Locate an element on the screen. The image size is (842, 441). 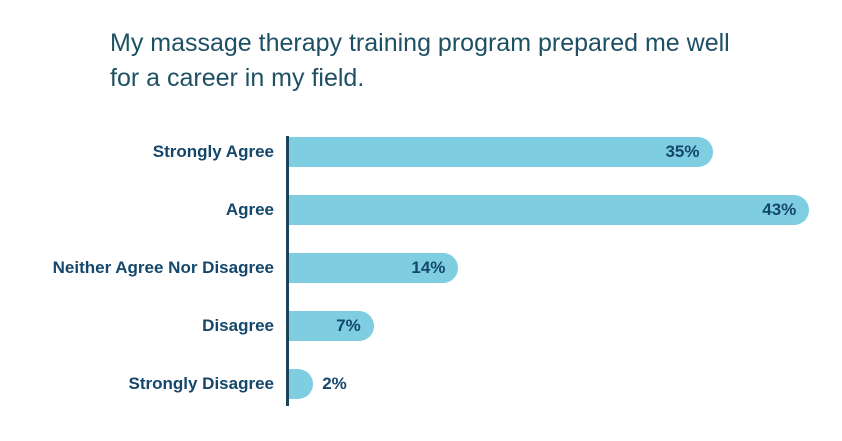
category-label: Disagree is located at coordinates (238, 325).